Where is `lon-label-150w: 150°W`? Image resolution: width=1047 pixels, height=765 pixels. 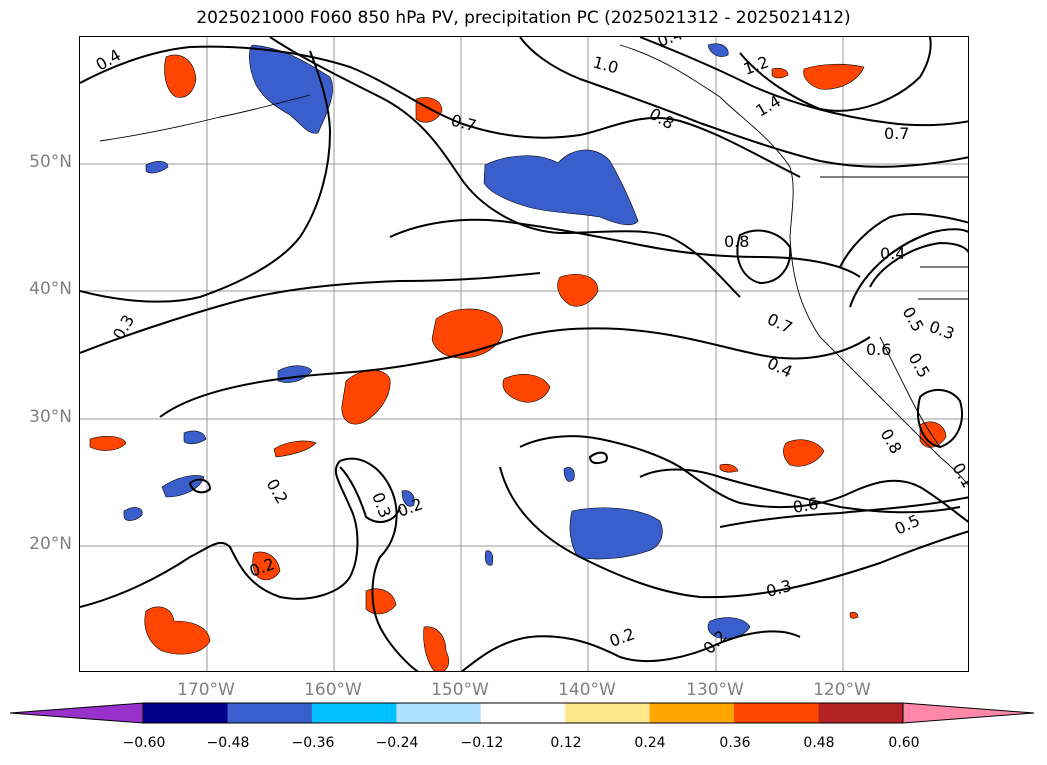
lon-label-150w: 150°W is located at coordinates (460, 690).